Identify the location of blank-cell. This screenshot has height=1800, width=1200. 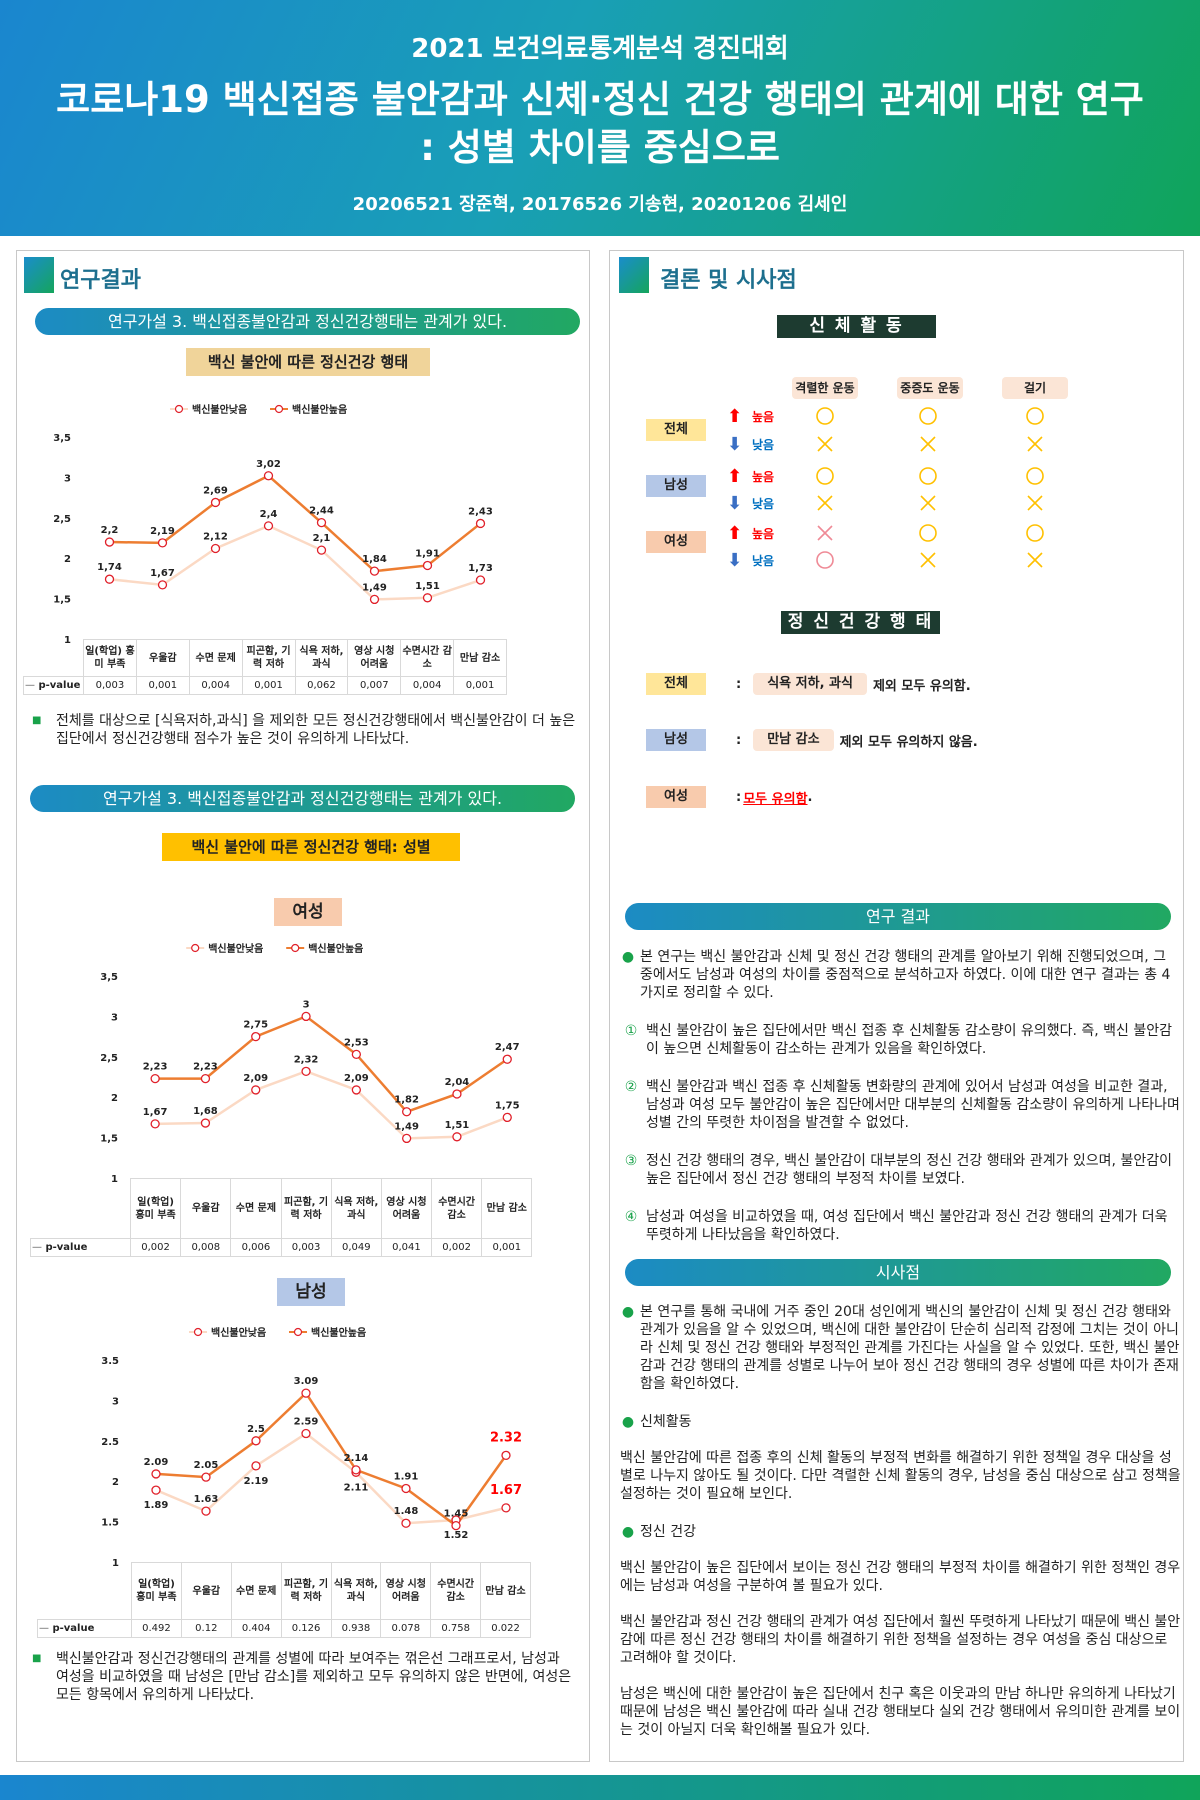
(84, 1591).